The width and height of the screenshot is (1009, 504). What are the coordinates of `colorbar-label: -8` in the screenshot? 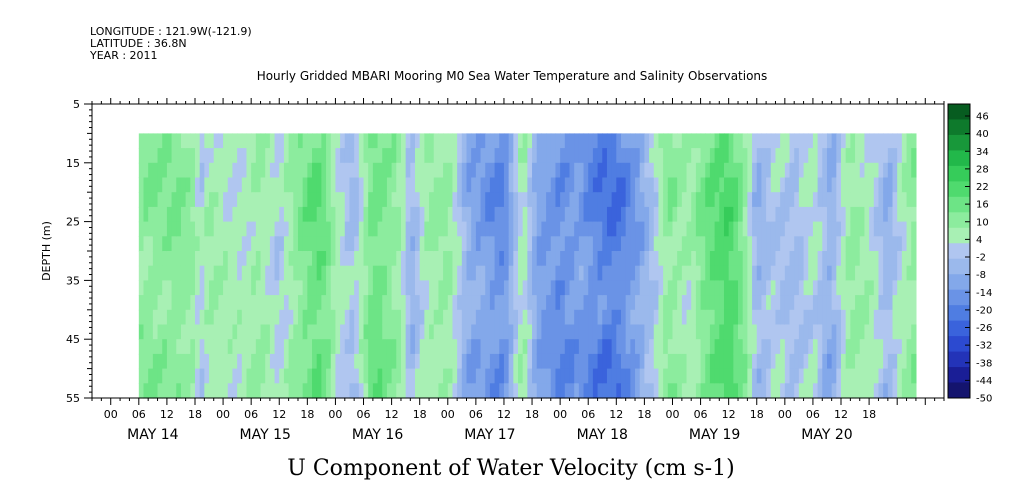 It's located at (981, 275).